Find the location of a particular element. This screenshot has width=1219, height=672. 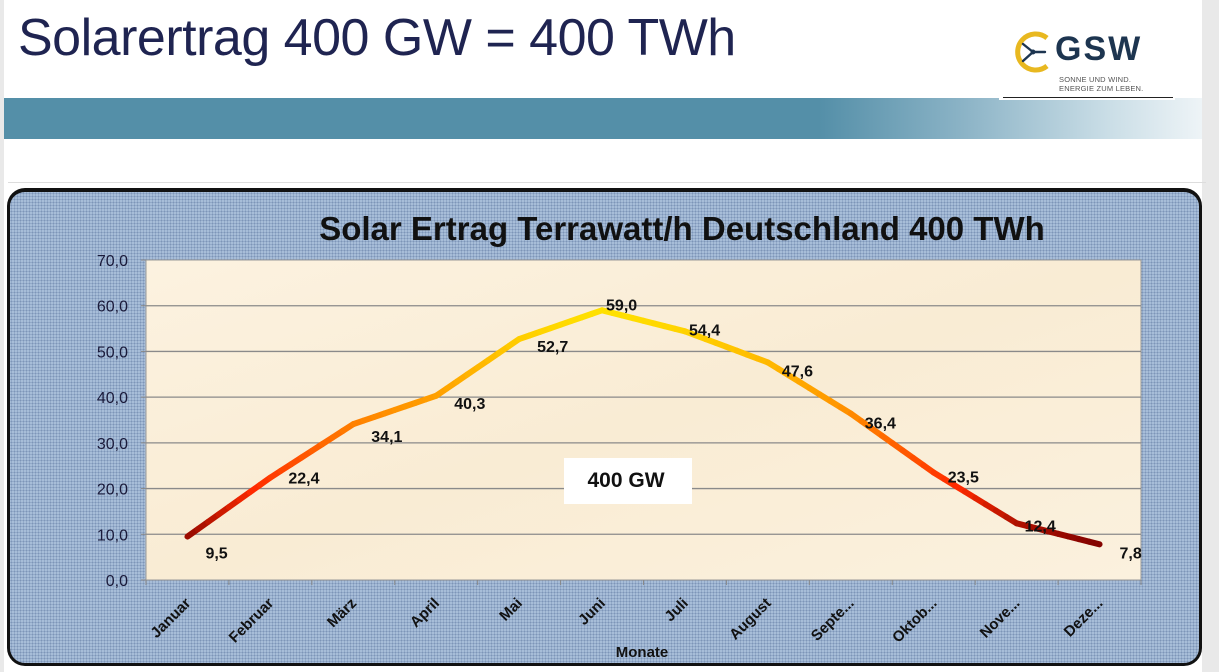

logo-wordmark: GSW is located at coordinates (1099, 49).